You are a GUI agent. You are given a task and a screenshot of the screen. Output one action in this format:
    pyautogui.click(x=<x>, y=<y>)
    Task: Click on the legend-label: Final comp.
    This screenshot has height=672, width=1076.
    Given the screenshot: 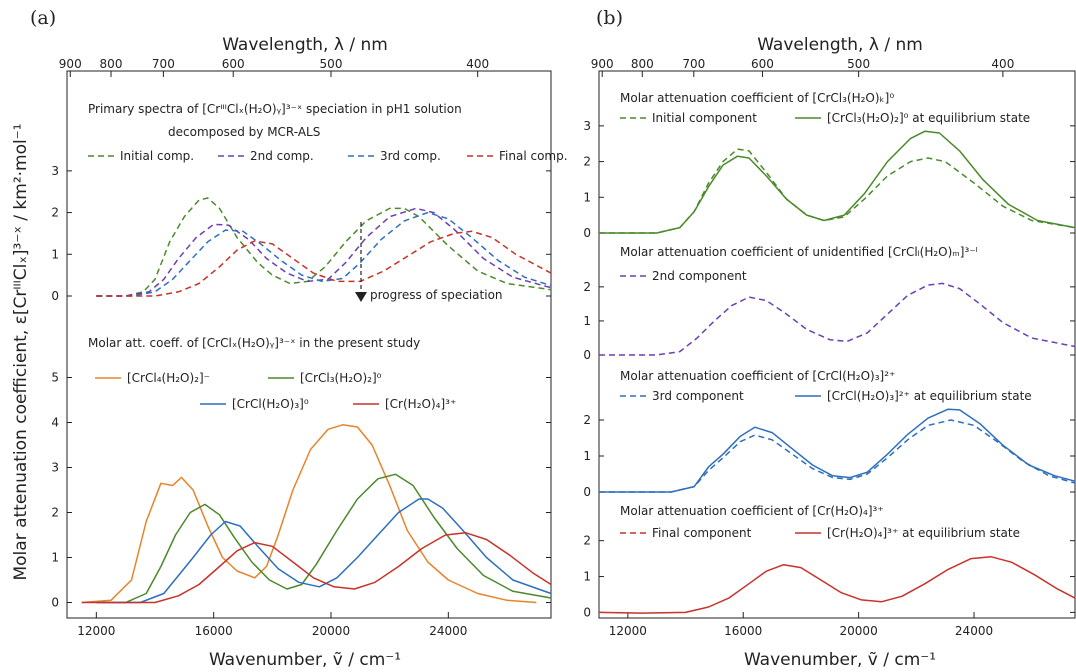 What is the action you would take?
    pyautogui.click(x=533, y=156)
    